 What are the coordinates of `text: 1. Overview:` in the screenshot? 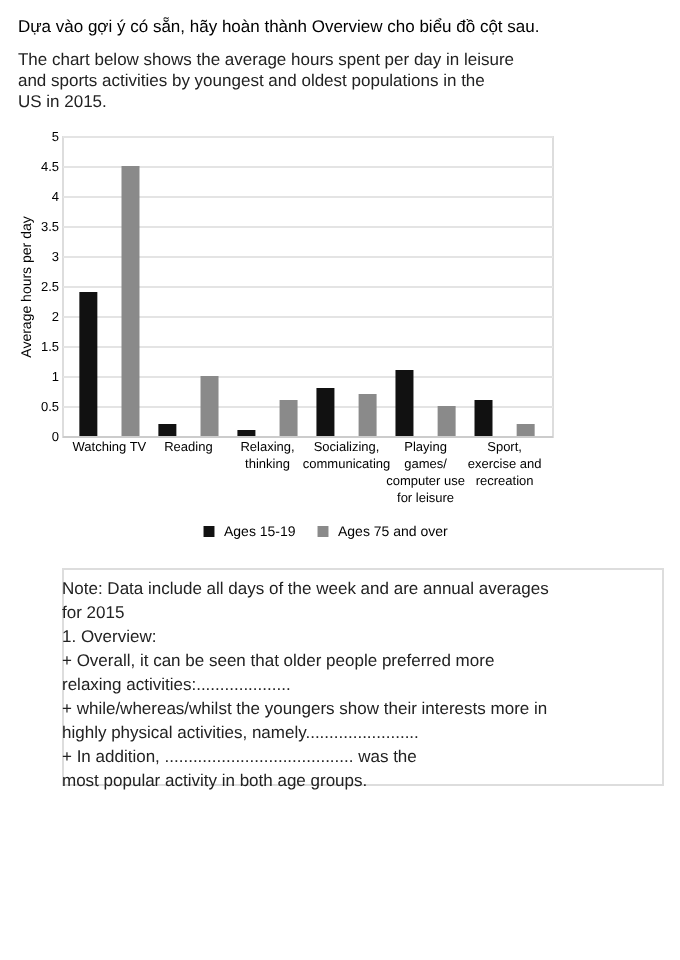 It's located at (109, 636).